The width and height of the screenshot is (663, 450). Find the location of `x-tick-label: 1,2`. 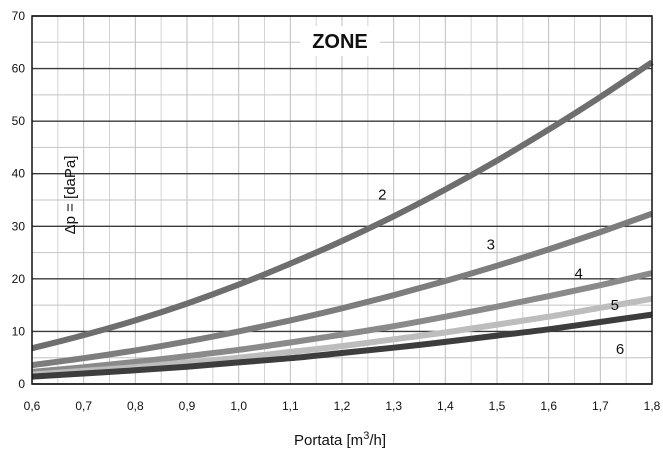

x-tick-label: 1,2 is located at coordinates (342, 406).